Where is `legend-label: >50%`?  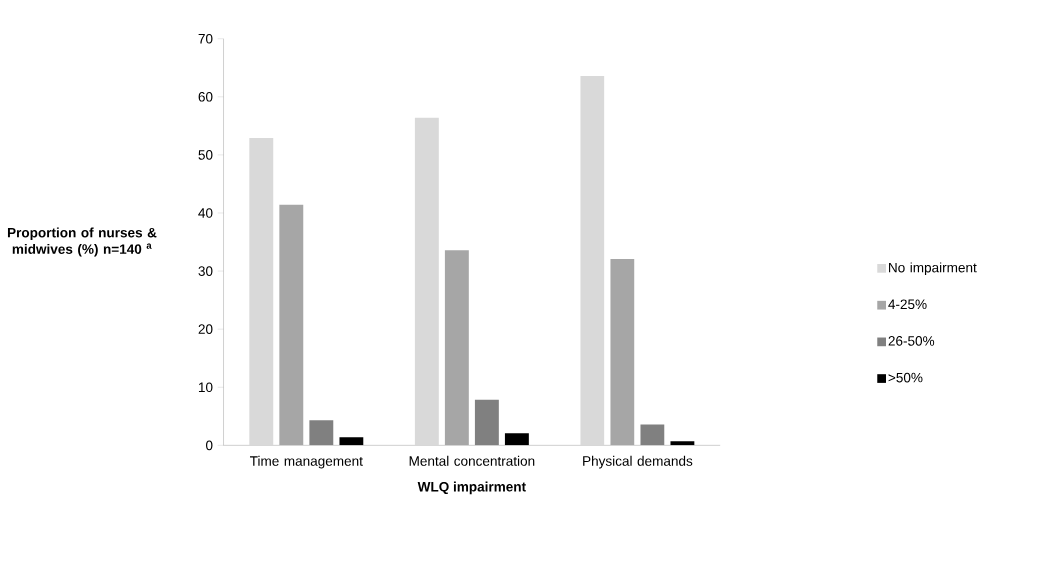 legend-label: >50% is located at coordinates (905, 377).